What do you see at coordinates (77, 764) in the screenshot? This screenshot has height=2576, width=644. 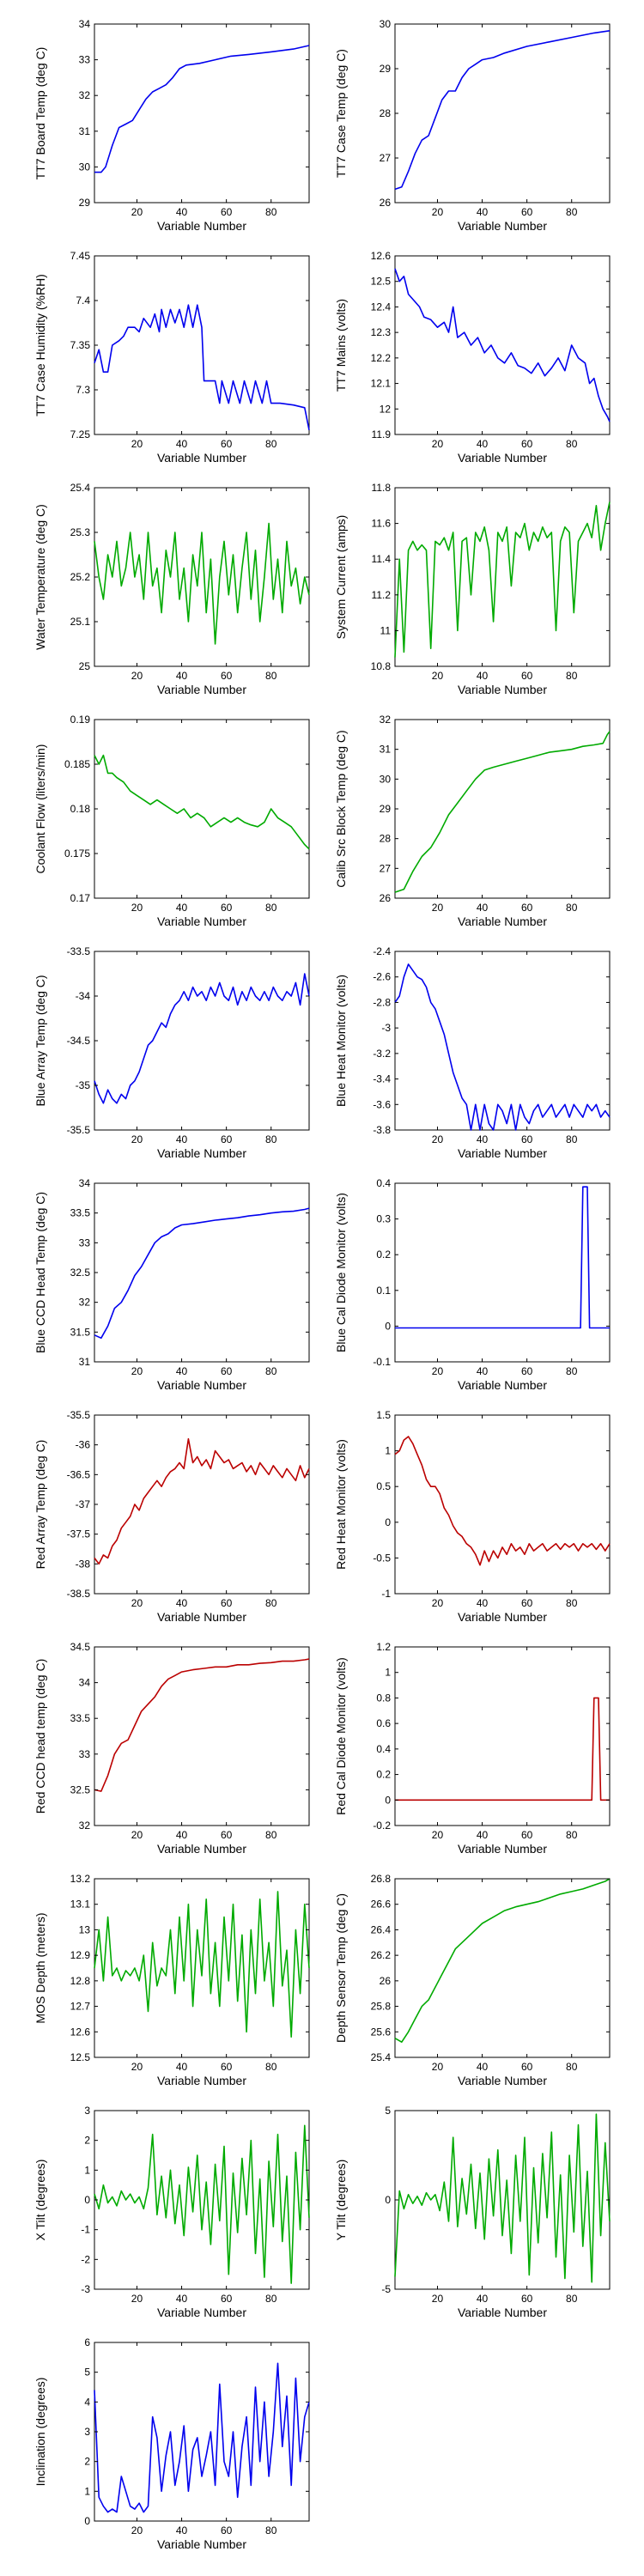 I see `y-tick-label: 0.185` at bounding box center [77, 764].